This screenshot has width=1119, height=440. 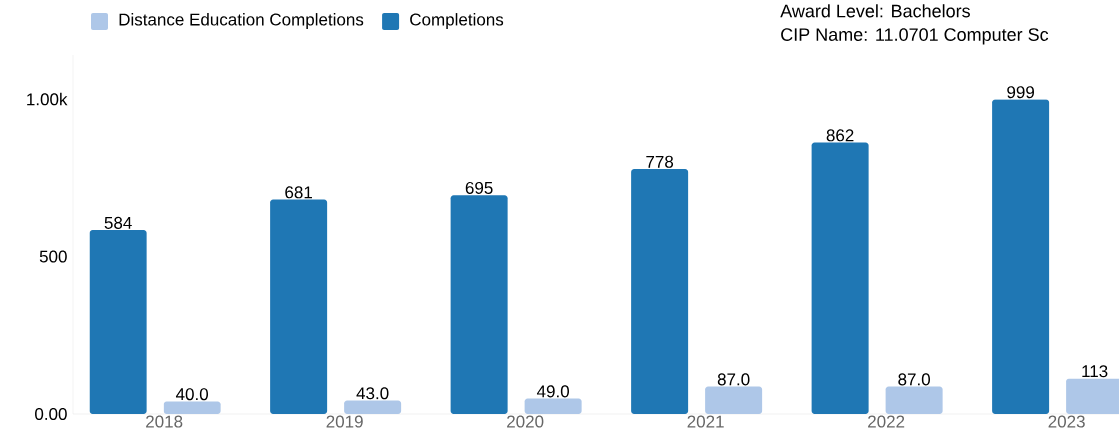 What do you see at coordinates (344, 421) in the screenshot?
I see `x-tick-label: 2019` at bounding box center [344, 421].